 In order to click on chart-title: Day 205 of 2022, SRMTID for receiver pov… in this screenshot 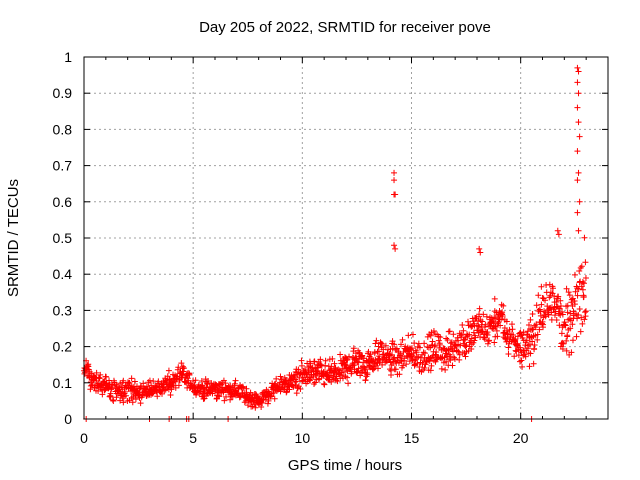, I will do `click(345, 27)`.